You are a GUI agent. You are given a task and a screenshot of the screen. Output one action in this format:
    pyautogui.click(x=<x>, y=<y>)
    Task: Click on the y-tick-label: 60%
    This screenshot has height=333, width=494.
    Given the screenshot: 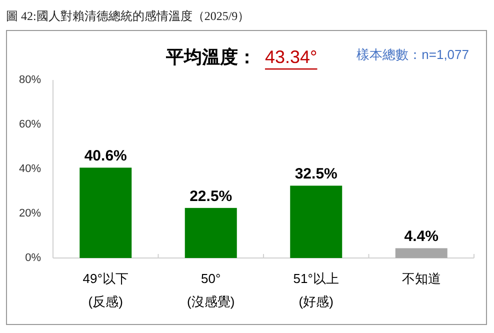 What is the action you would take?
    pyautogui.click(x=30, y=124)
    